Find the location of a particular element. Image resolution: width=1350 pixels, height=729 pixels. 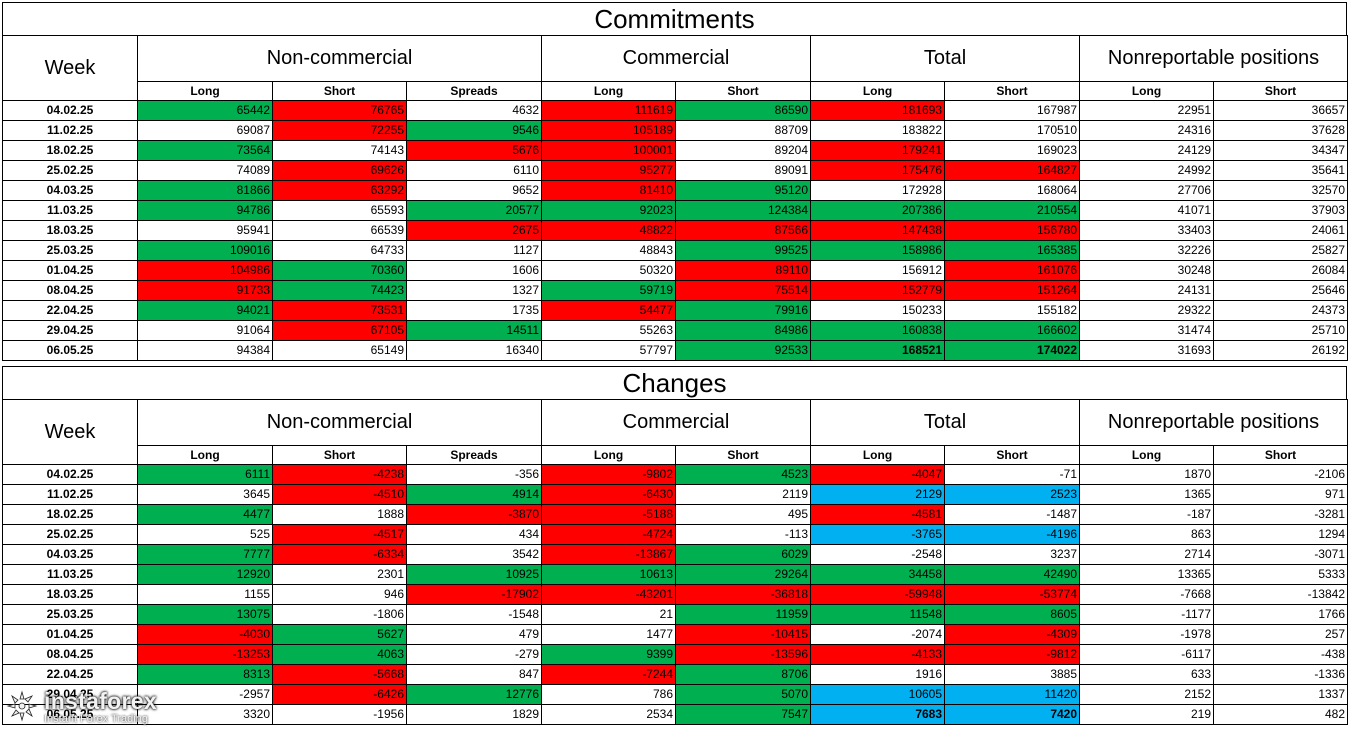

value-cell: 168064 is located at coordinates (1012, 190).